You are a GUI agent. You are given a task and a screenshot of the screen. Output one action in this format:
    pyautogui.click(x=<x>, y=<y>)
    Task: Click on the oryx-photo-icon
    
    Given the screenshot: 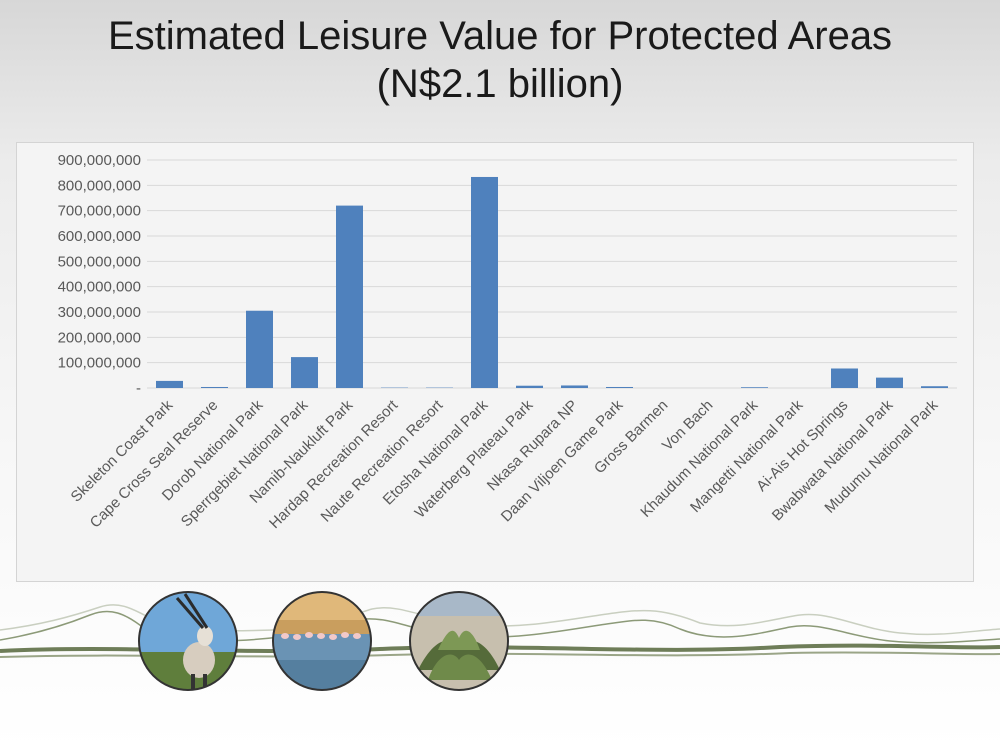 What is the action you would take?
    pyautogui.click(x=188, y=641)
    